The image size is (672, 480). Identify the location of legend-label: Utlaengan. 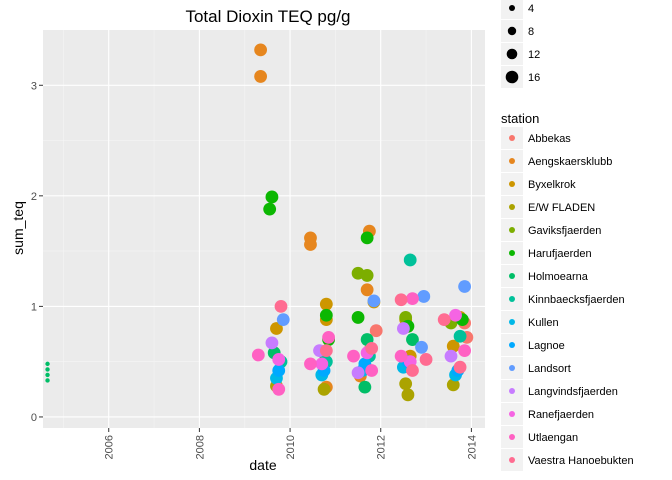
(553, 438).